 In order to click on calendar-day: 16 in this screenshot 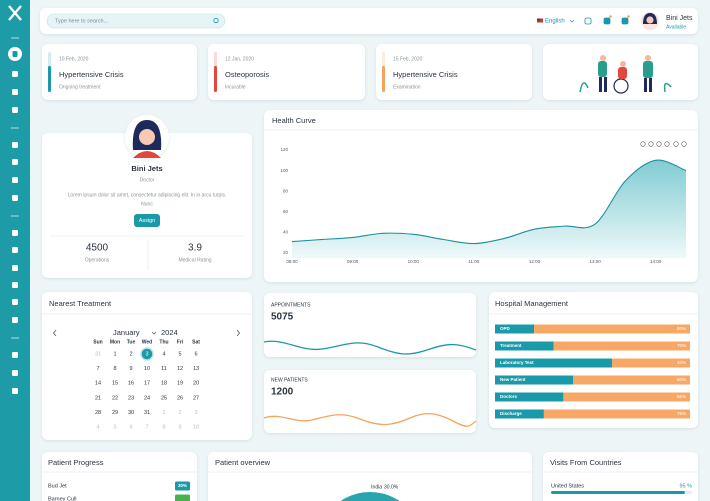, I will do `click(131, 384)`.